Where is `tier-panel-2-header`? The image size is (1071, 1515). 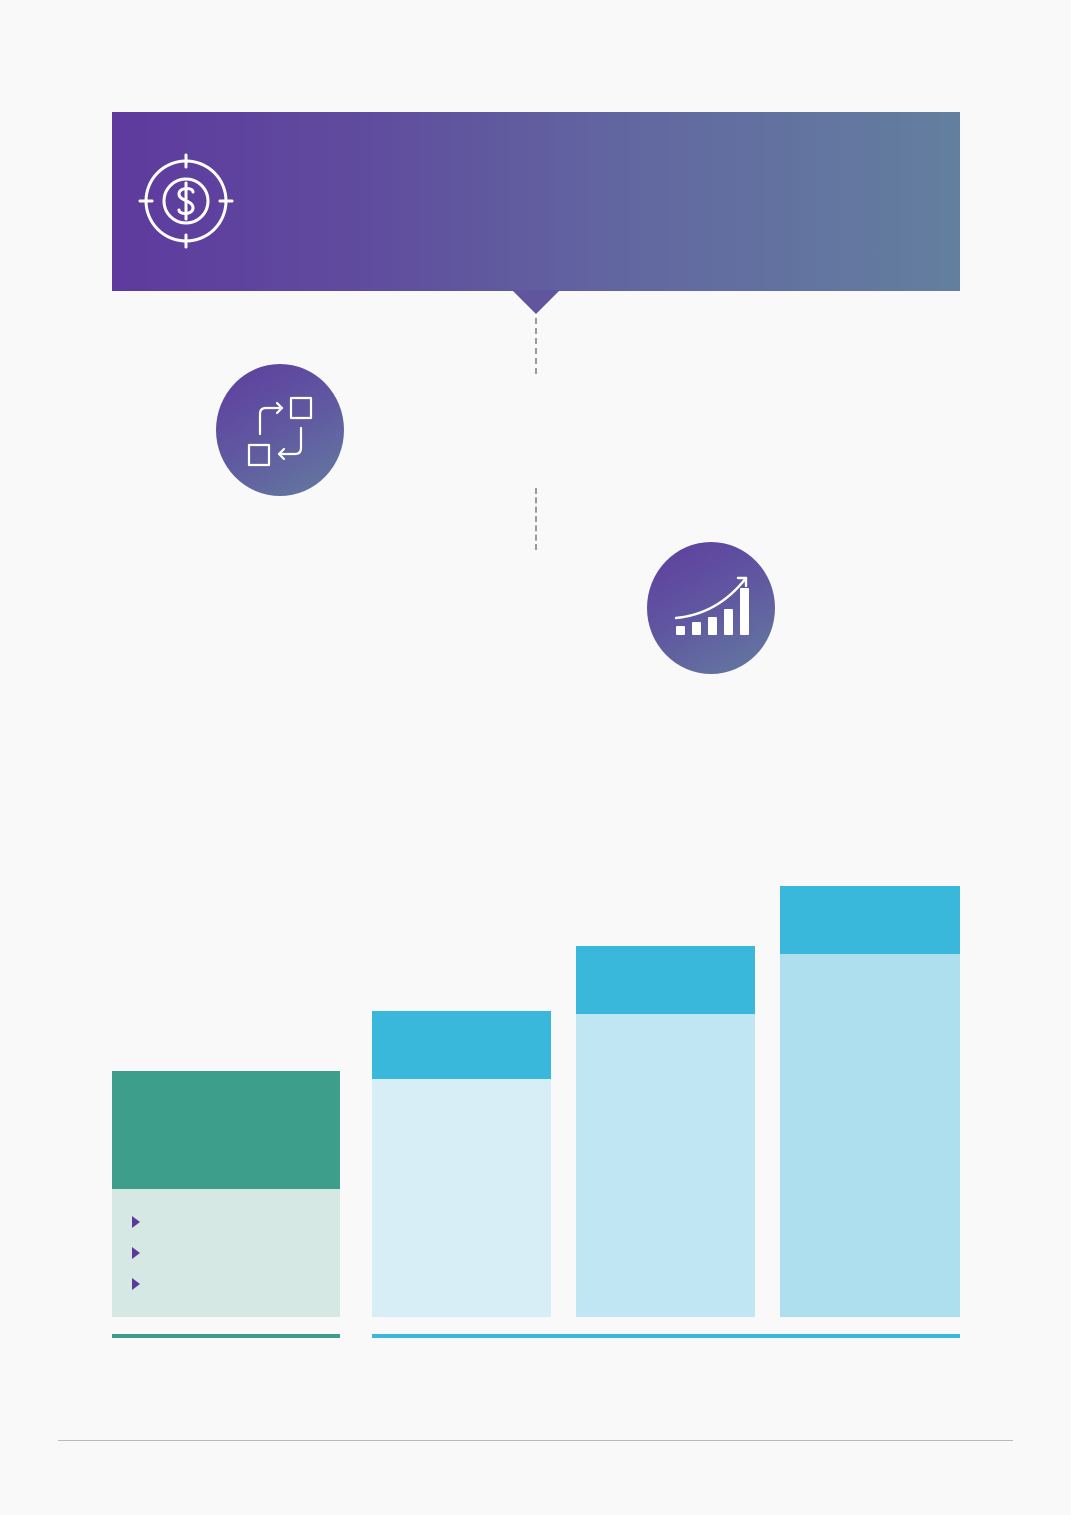
tier-panel-2-header is located at coordinates (461, 1045).